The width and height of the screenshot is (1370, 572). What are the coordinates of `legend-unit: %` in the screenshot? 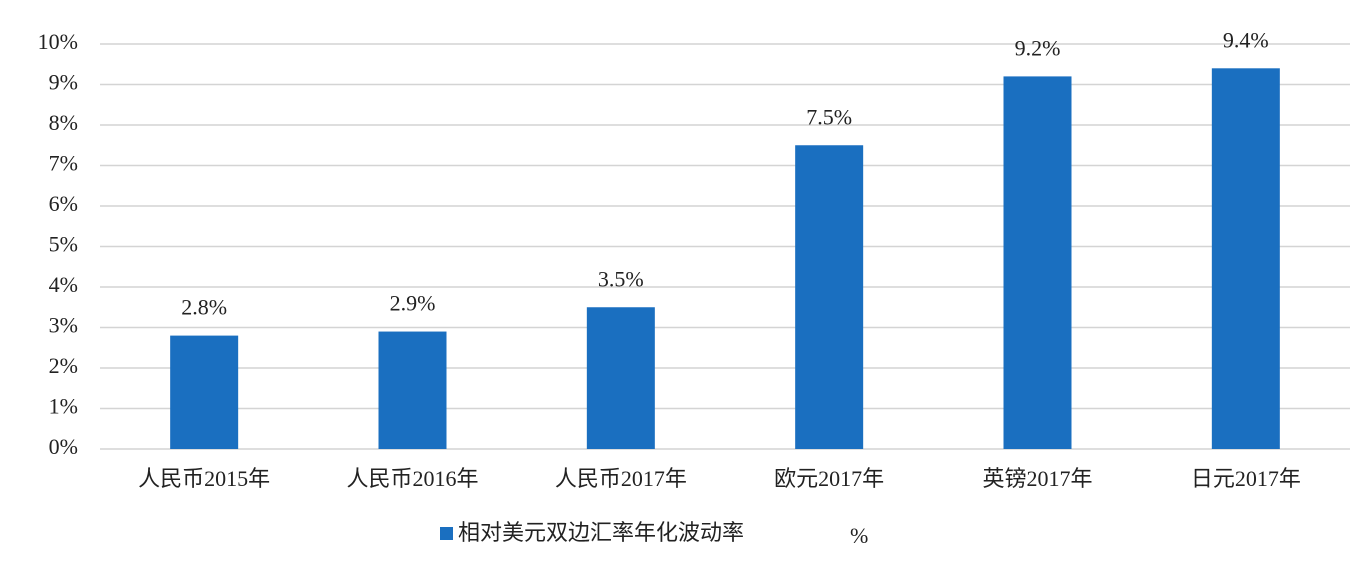 It's located at (859, 535).